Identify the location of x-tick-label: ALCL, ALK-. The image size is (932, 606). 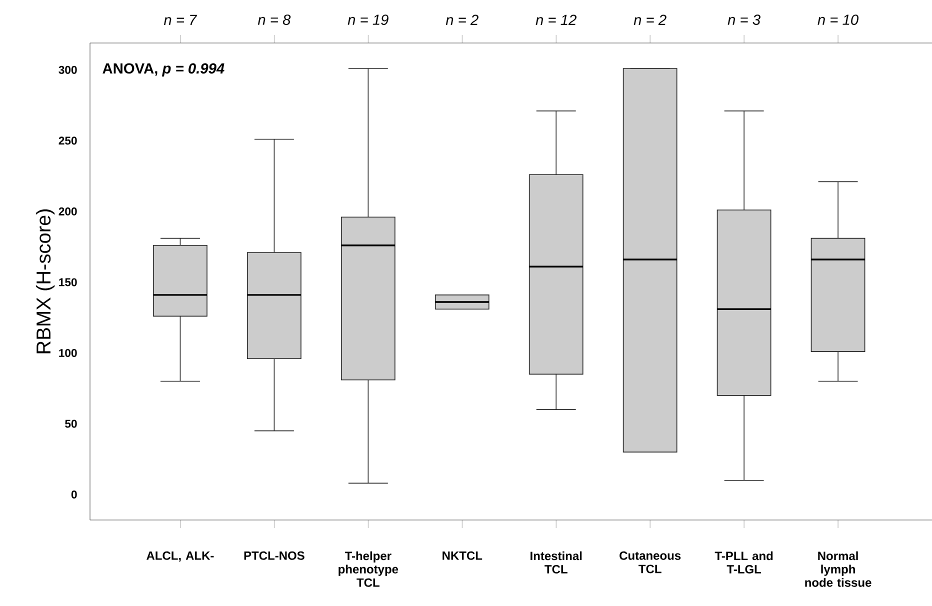
(180, 556).